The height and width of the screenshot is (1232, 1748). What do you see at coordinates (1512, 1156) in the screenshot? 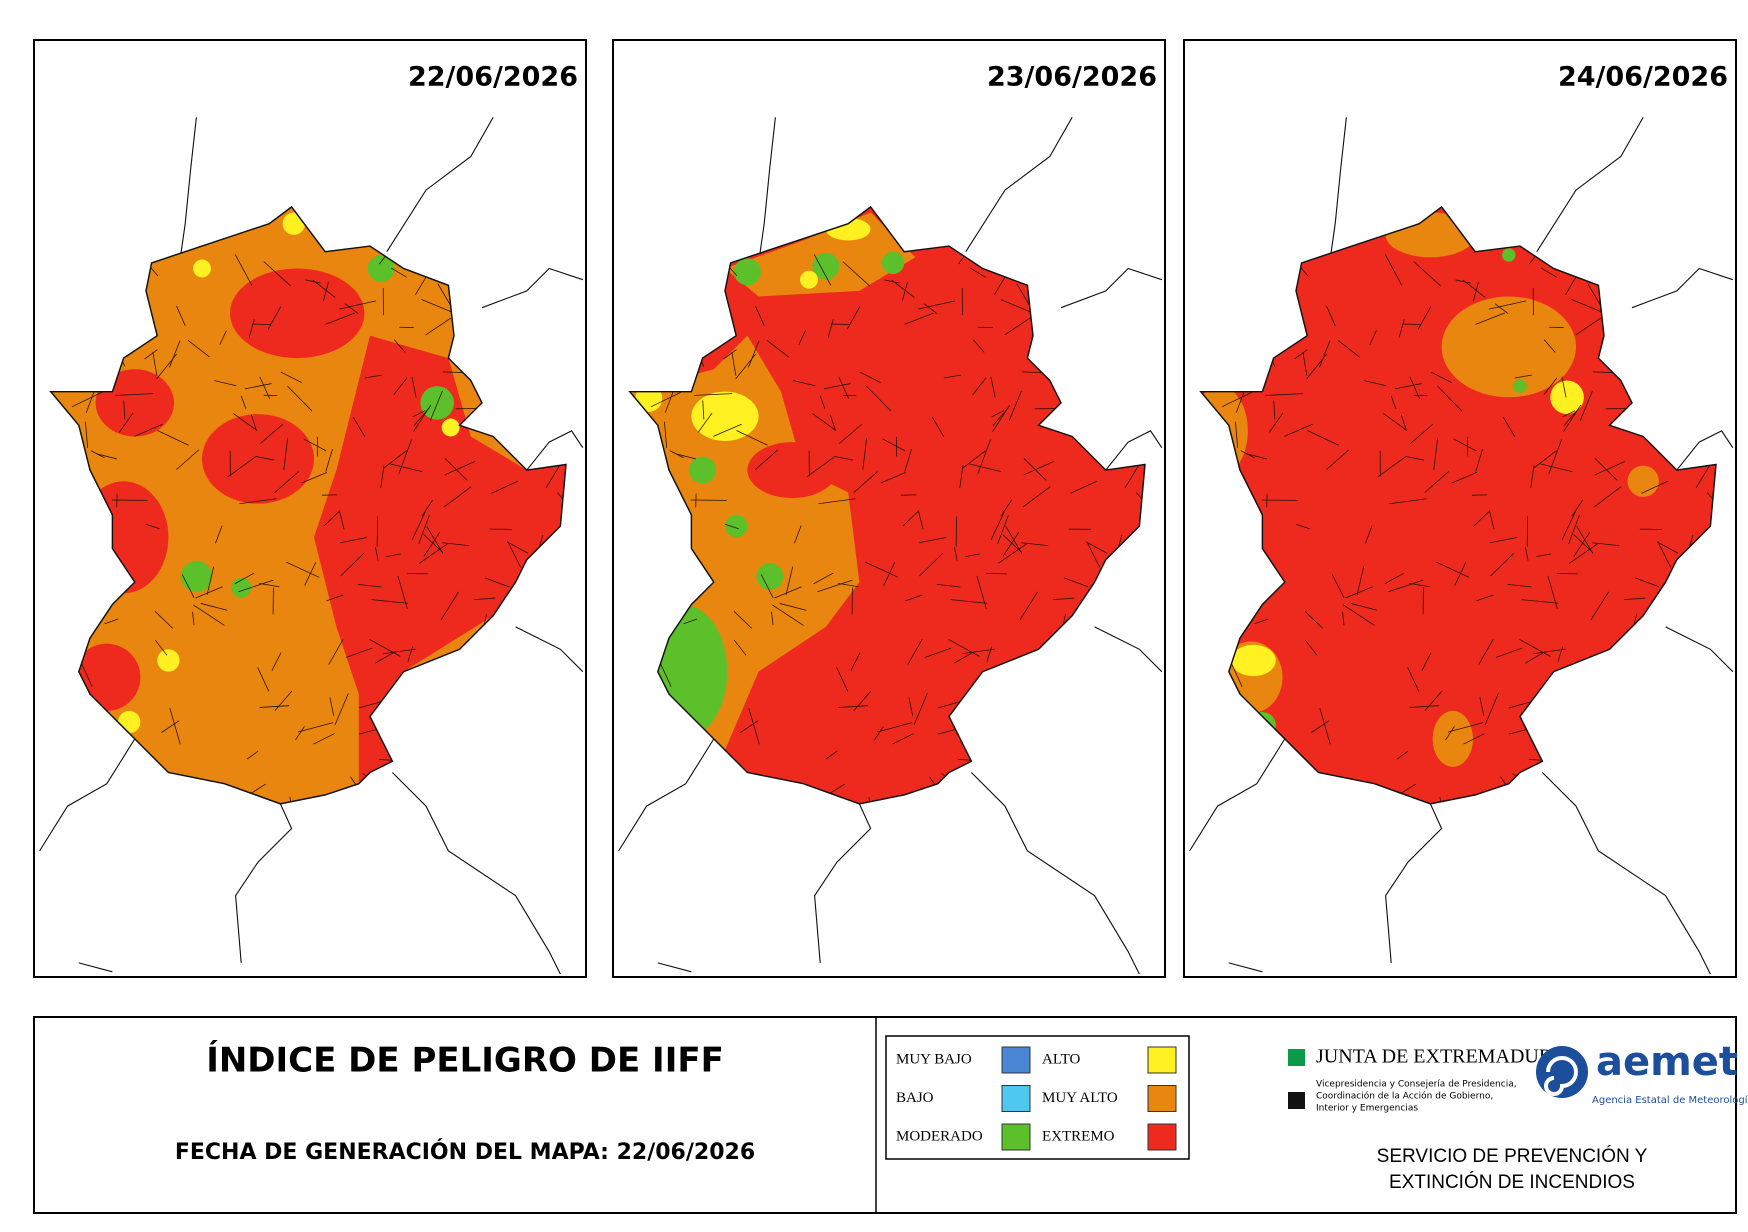
I see `service-name: SERVICIO DE PREVENCIÓN Y` at bounding box center [1512, 1156].